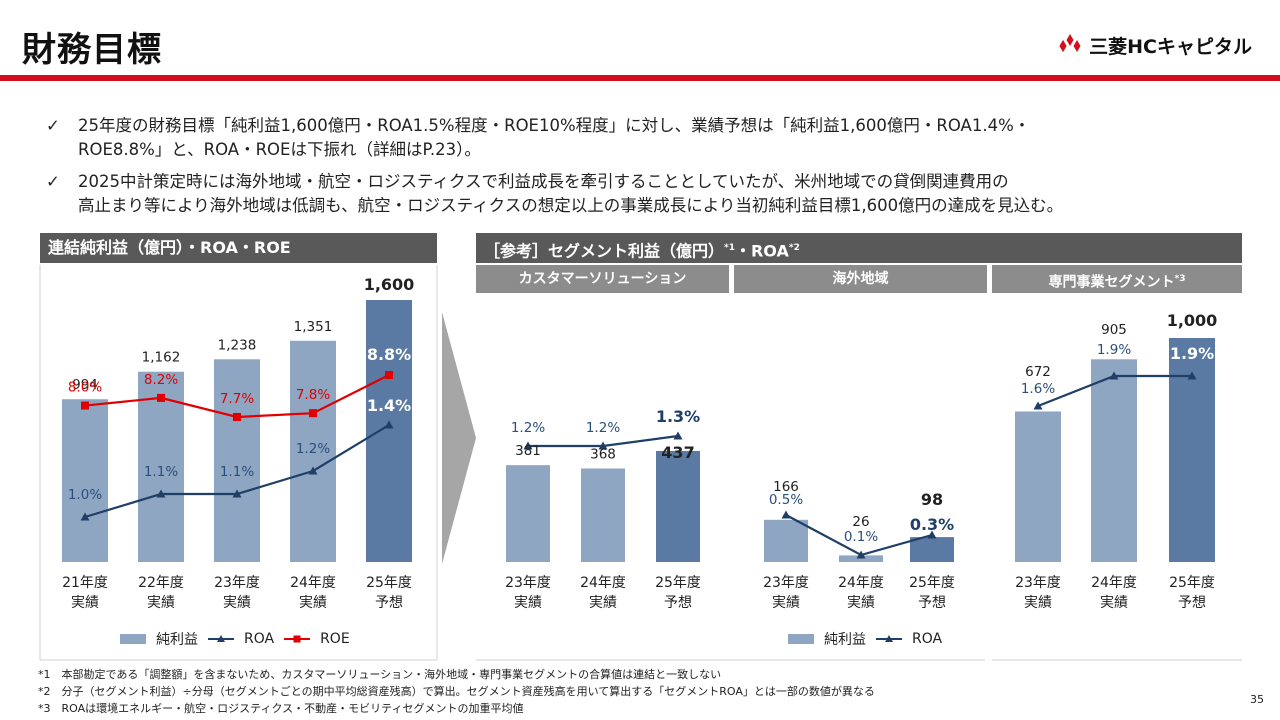 The width and height of the screenshot is (1280, 720). What do you see at coordinates (1038, 389) in the screenshot?
I see `line-value-label: 1.6%` at bounding box center [1038, 389].